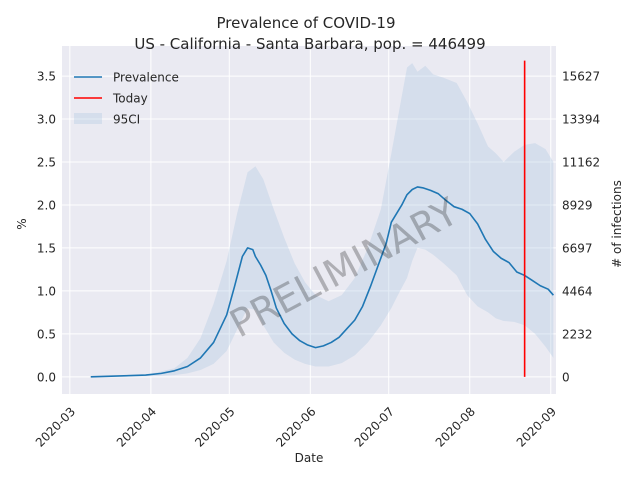  I want to click on y-axis-label: %, so click(22, 223).